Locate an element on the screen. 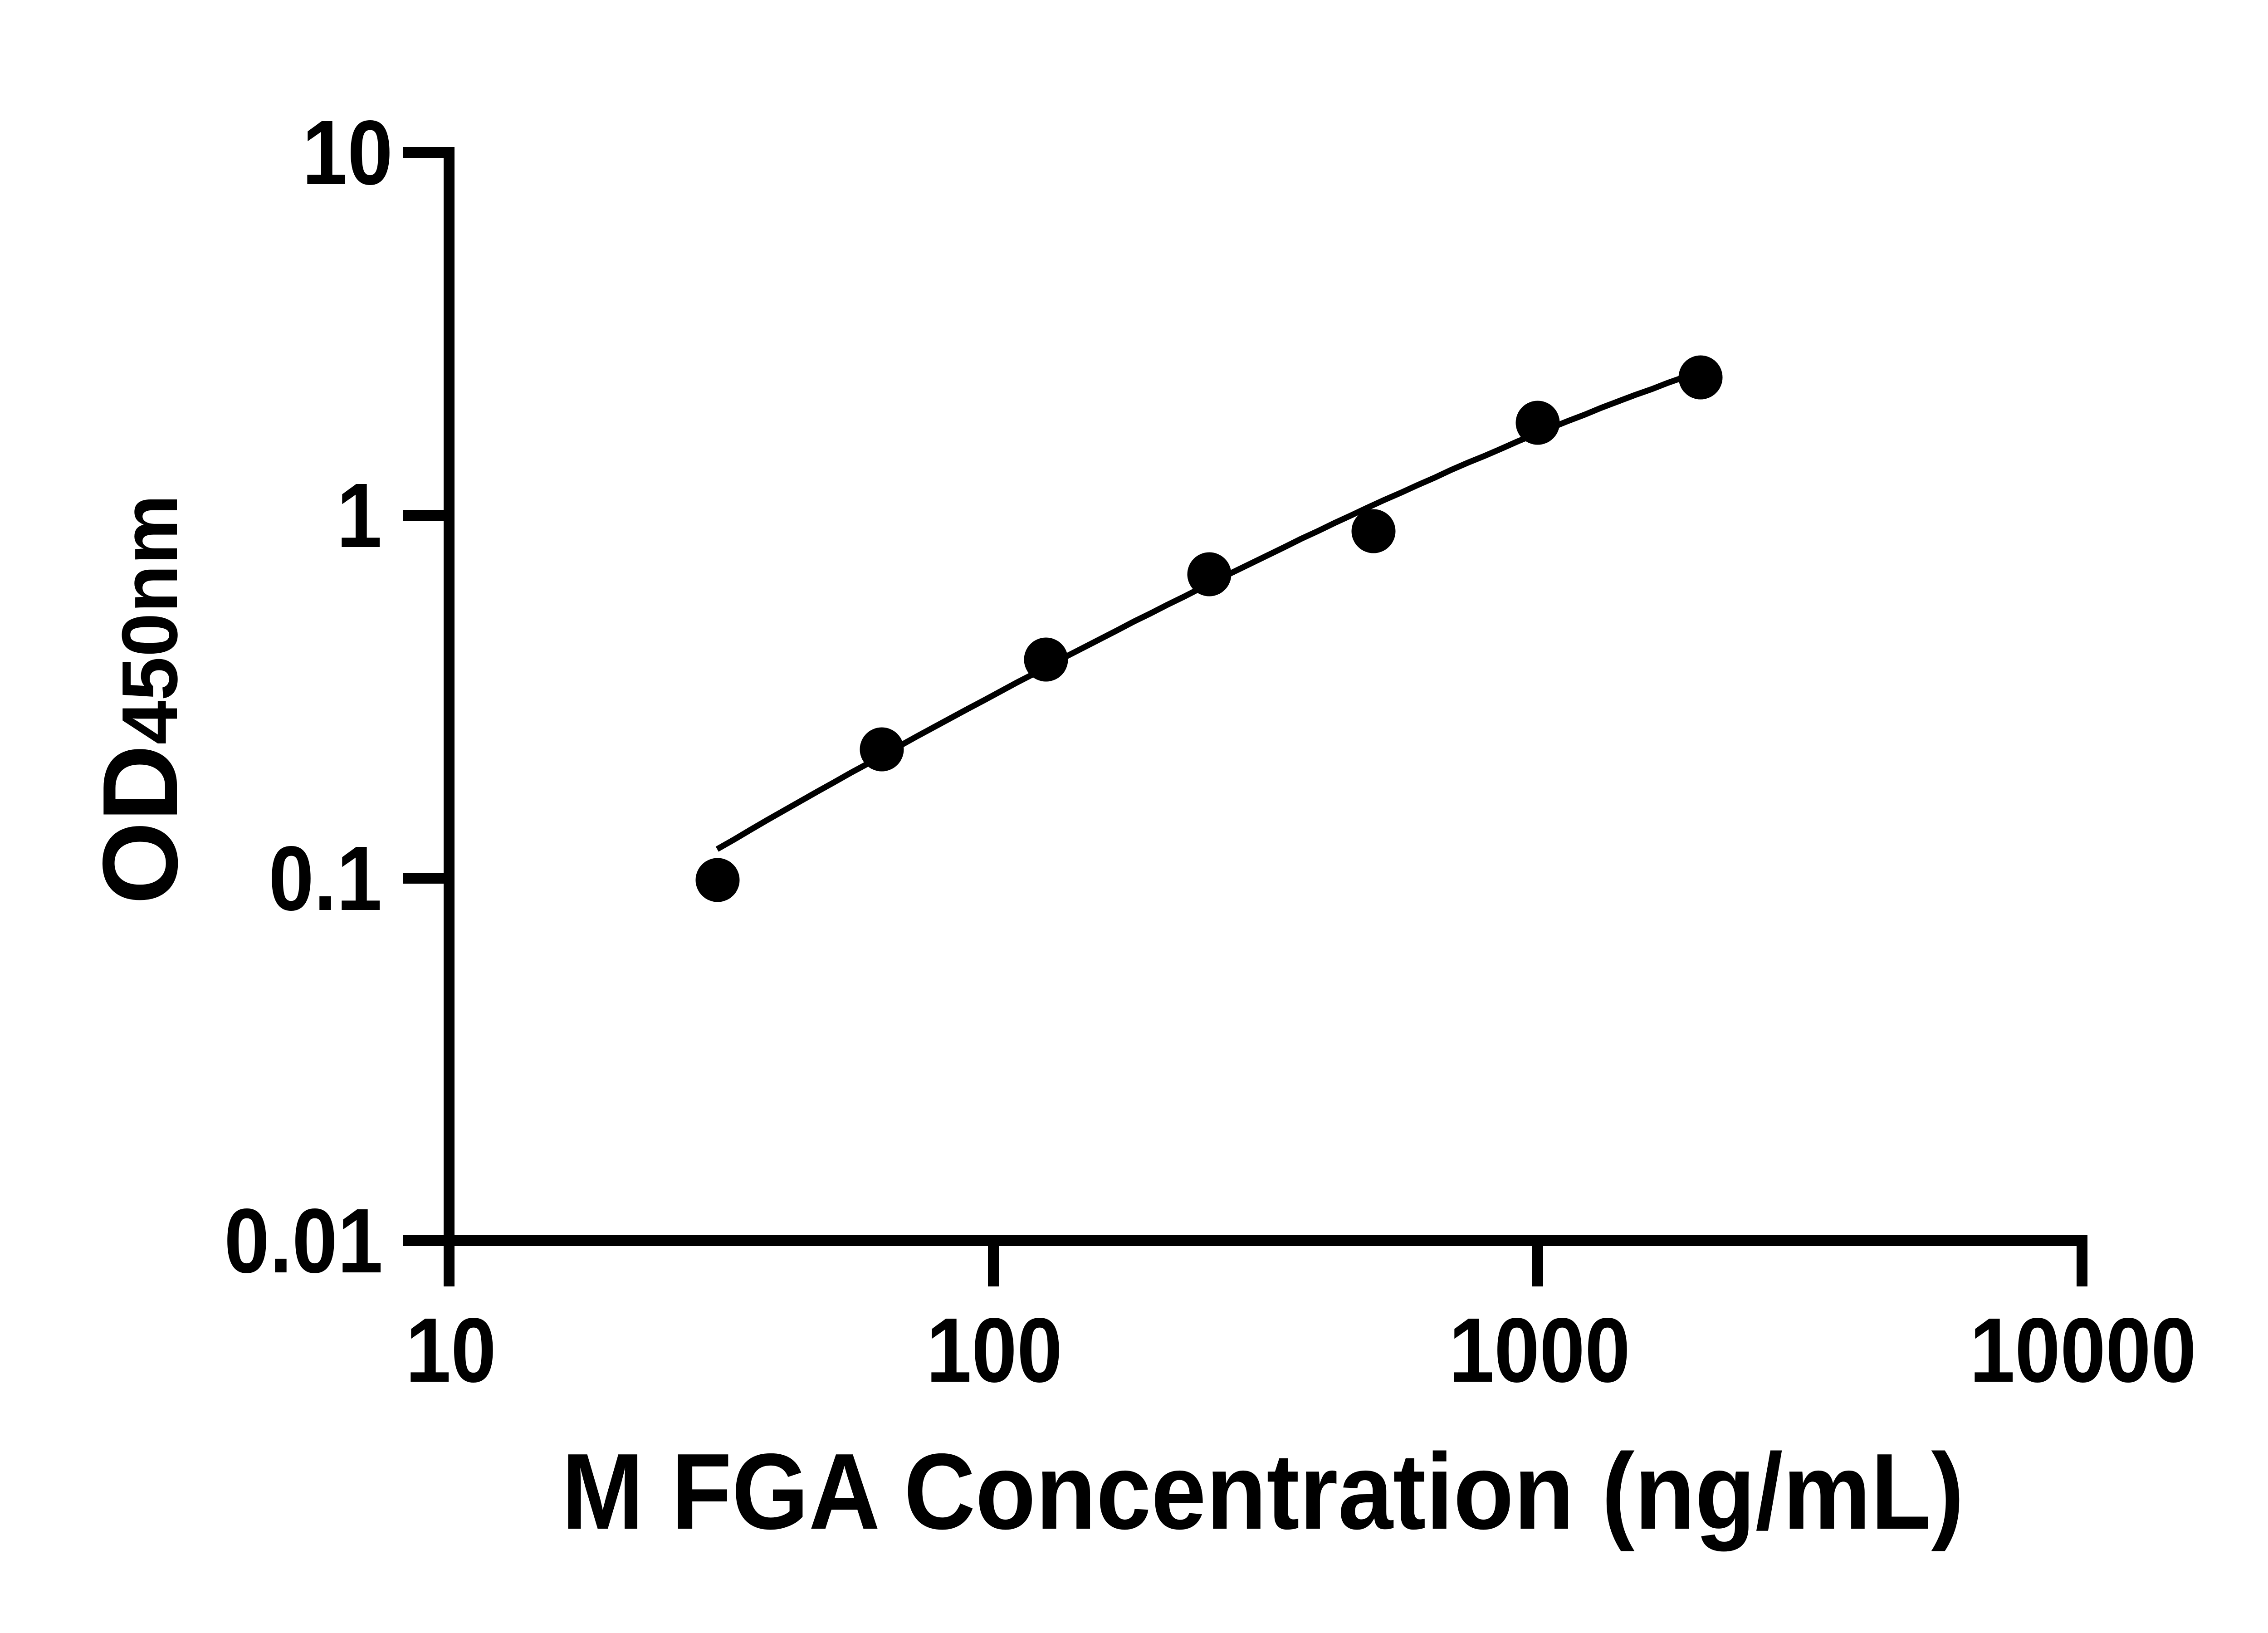  svg-text: M FGA Concentration (ng/mL) is located at coordinates (1263, 1491).